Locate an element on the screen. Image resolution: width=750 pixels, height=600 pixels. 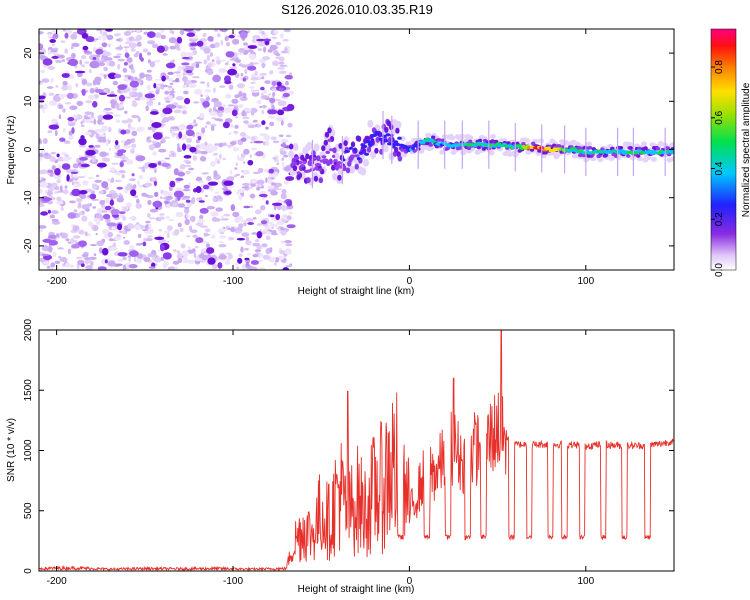
colorbar-tick-label: 0.8 is located at coordinates (719, 67).